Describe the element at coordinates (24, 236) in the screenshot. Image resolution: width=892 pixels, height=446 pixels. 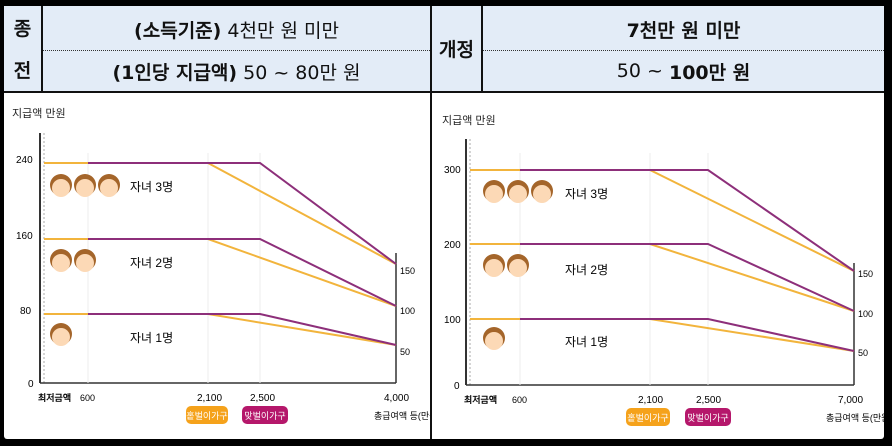
I see `y-tick: 160` at that location.